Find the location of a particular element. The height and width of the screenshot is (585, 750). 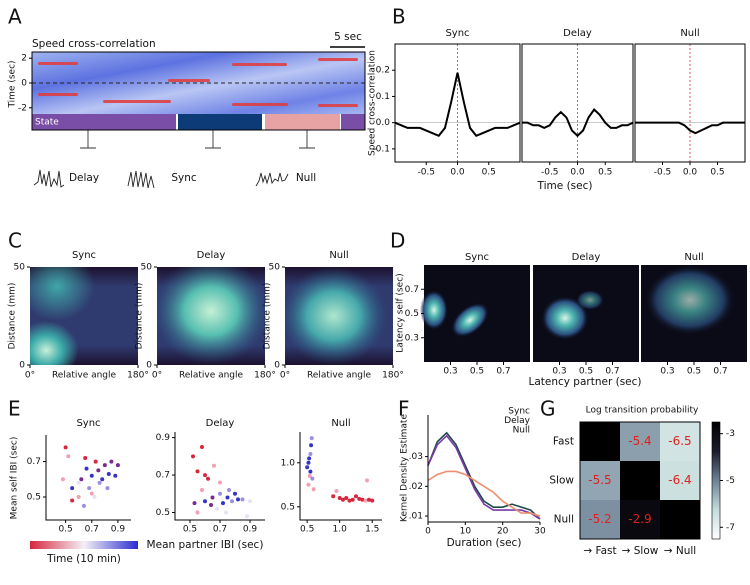

y-tick-label: .02 is located at coordinates (416, 487).